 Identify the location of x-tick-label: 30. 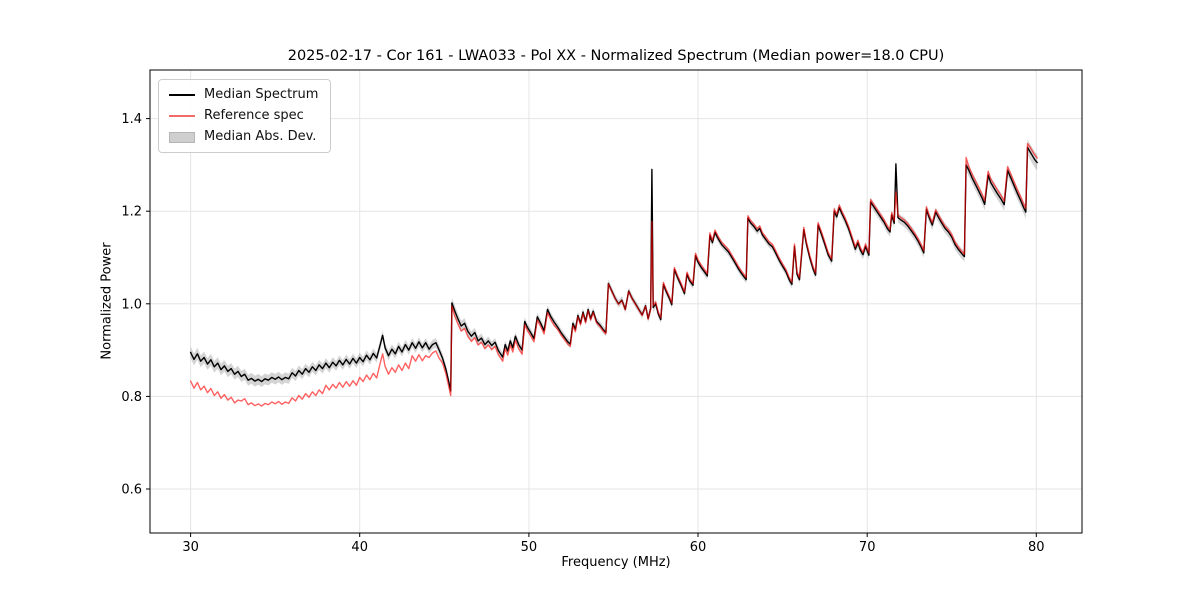
(190, 547).